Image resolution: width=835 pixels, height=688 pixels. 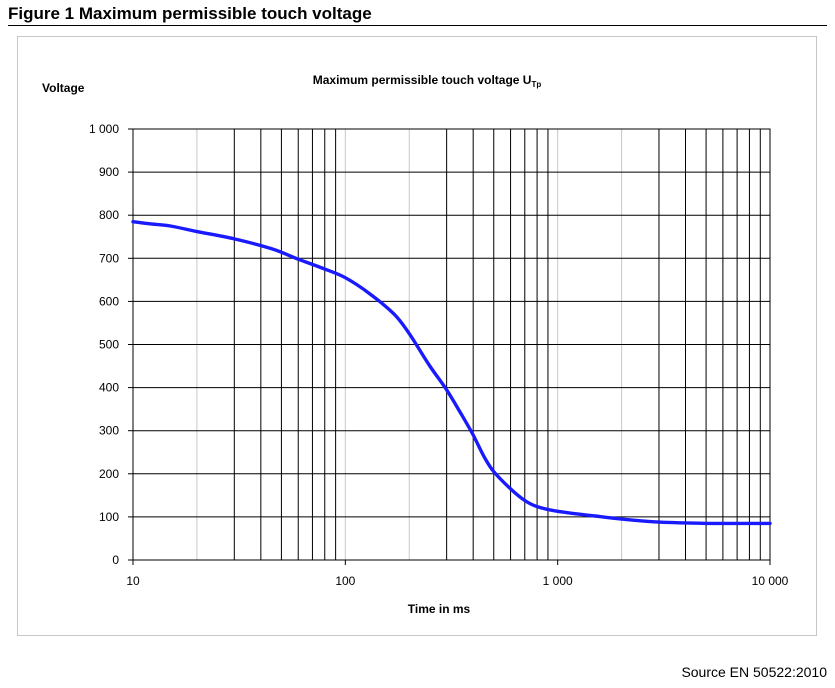 What do you see at coordinates (770, 581) in the screenshot?
I see `x-tick-label: 10 000` at bounding box center [770, 581].